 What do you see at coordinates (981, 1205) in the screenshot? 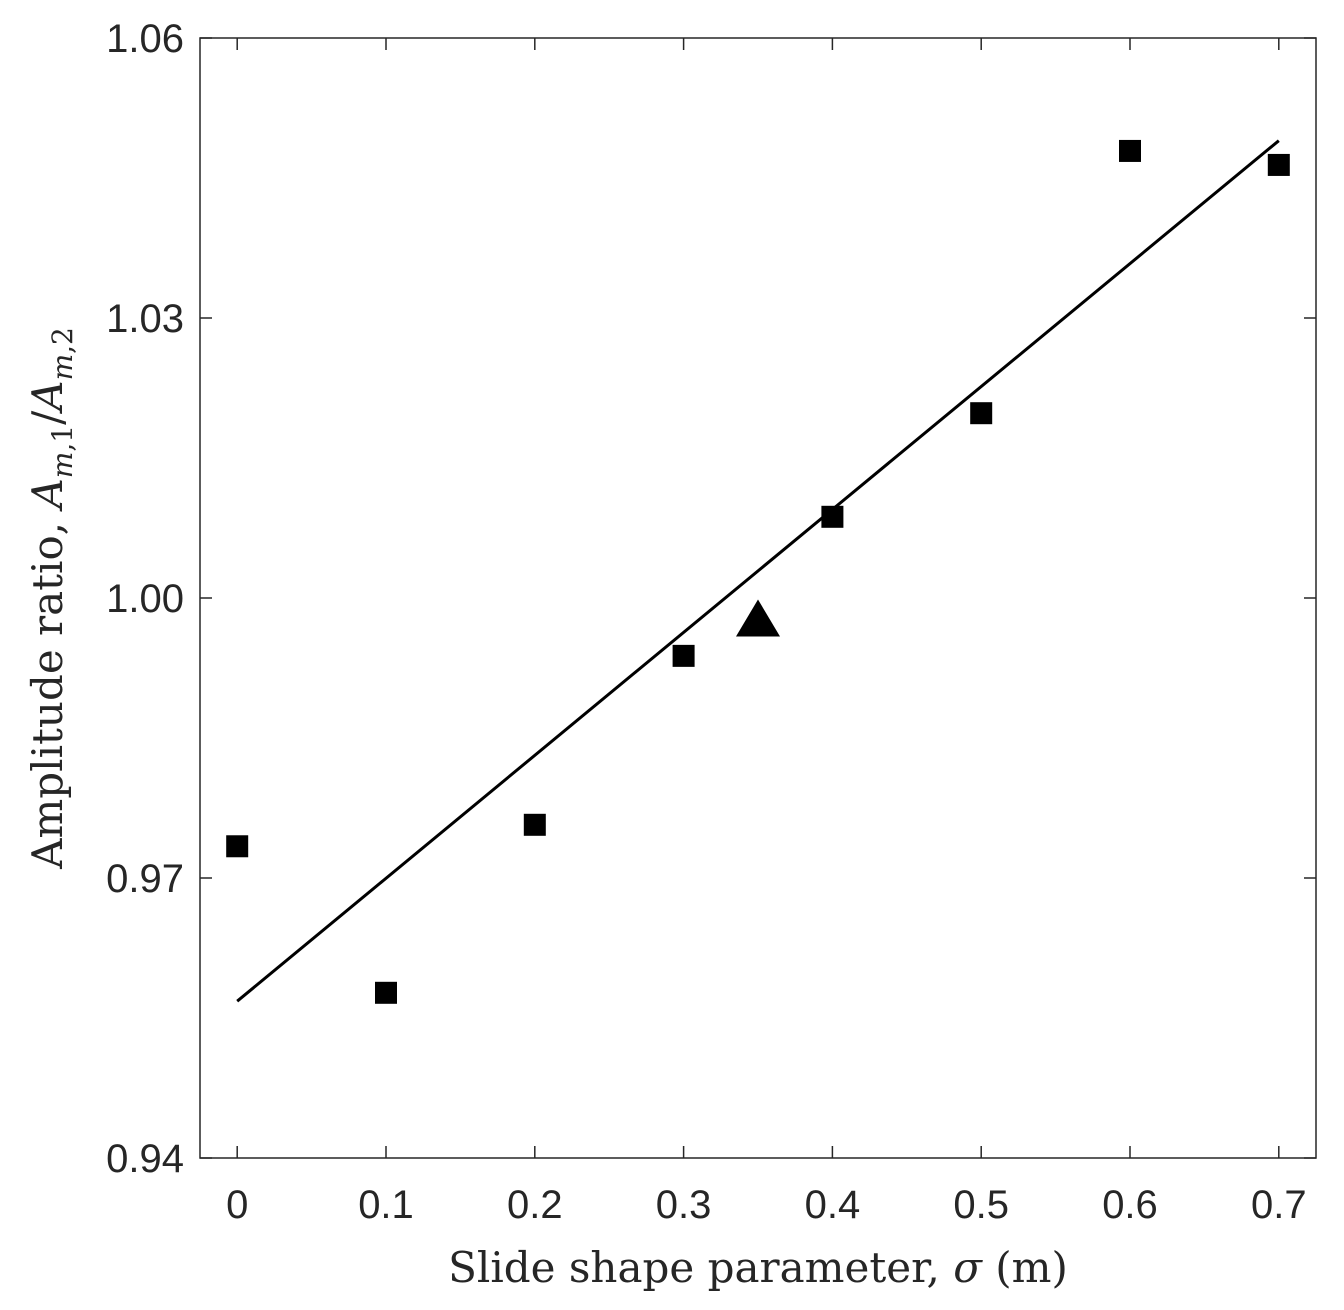
I see `x-tick-label: 0.5` at bounding box center [981, 1205].